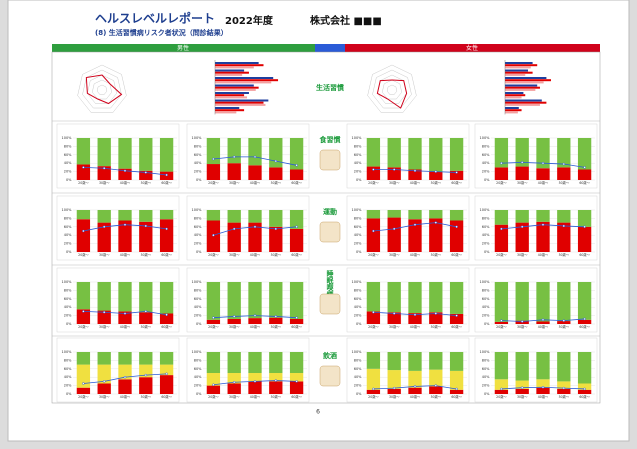 The height and width of the screenshot is (449, 637). What do you see at coordinates (330, 87) in the screenshot?
I see `row-label: 生活習慣` at bounding box center [330, 87].